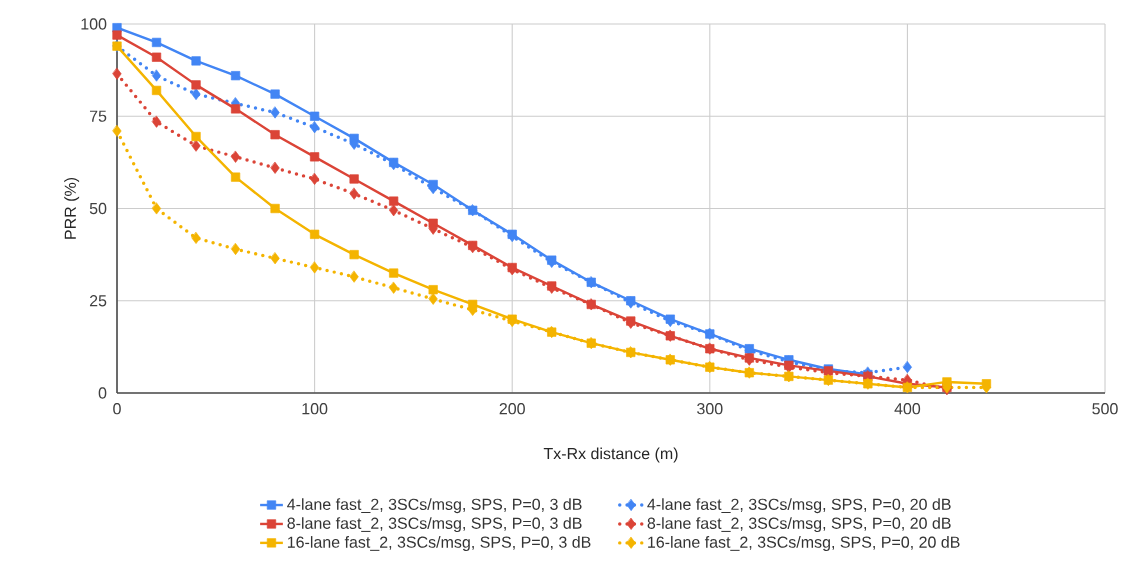  What do you see at coordinates (439, 543) in the screenshot?
I see `legend-label: 16-lane fast_2, 3SCs/msg, SPS, P=0, 3 dB` at bounding box center [439, 543].